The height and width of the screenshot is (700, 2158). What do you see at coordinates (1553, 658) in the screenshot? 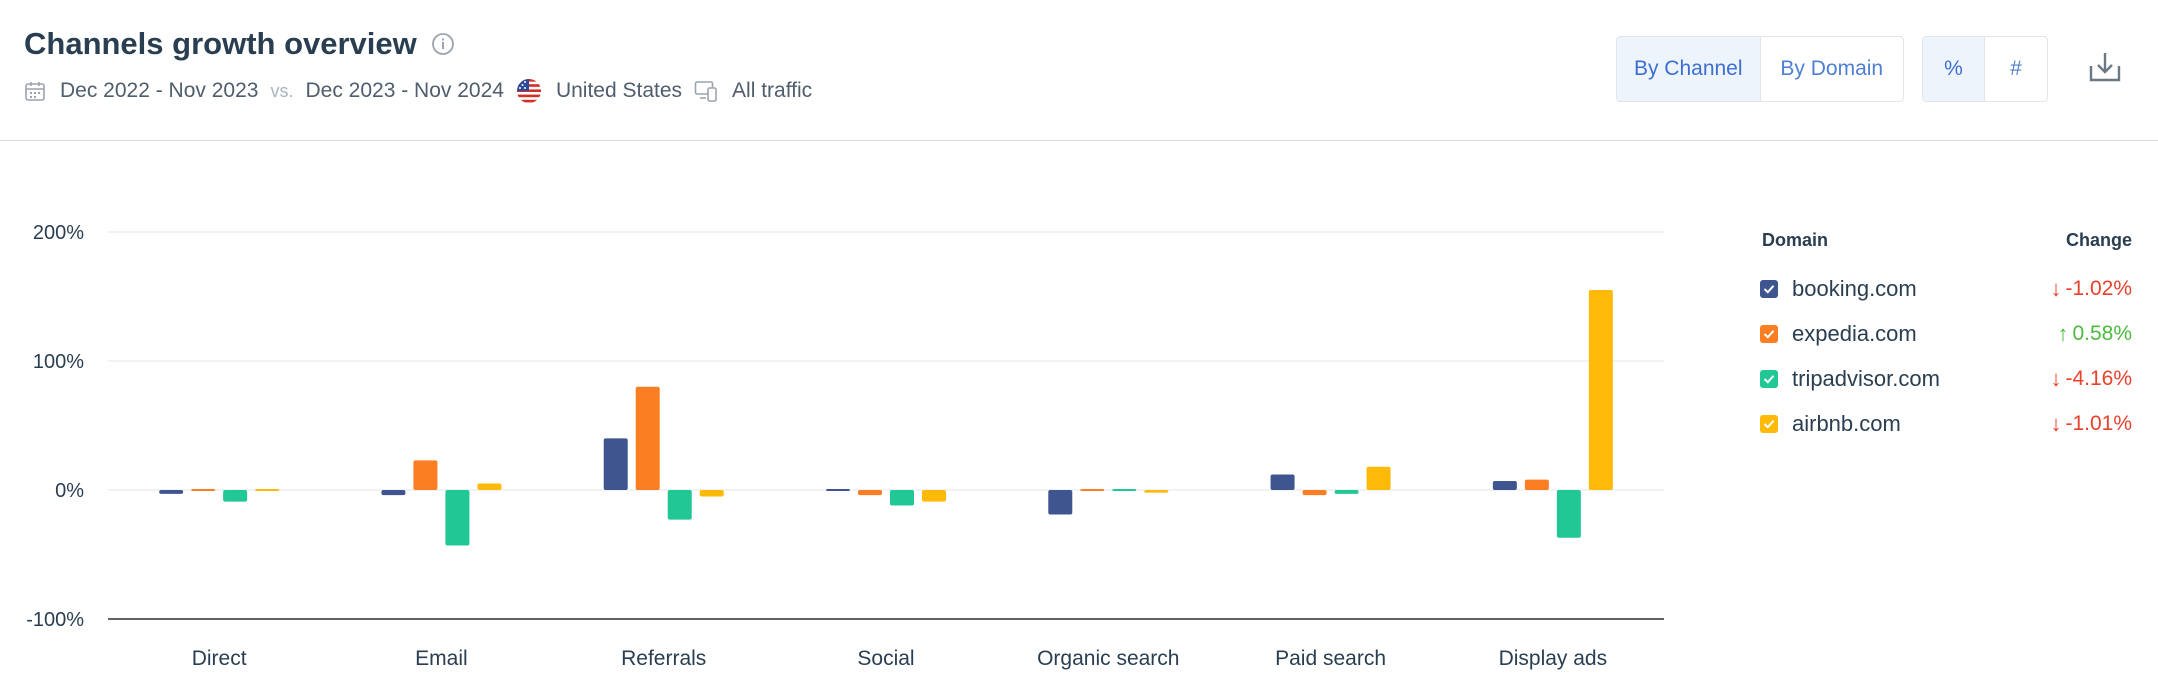
I see `x-tick-label: Display ads` at bounding box center [1553, 658].